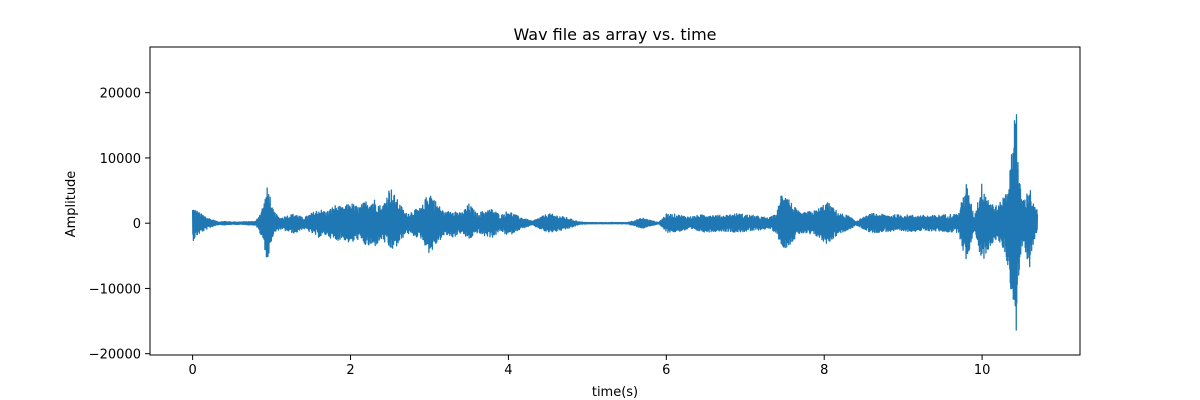 Image resolution: width=1200 pixels, height=400 pixels. Describe the element at coordinates (824, 370) in the screenshot. I see `x-tick-label: 8` at that location.